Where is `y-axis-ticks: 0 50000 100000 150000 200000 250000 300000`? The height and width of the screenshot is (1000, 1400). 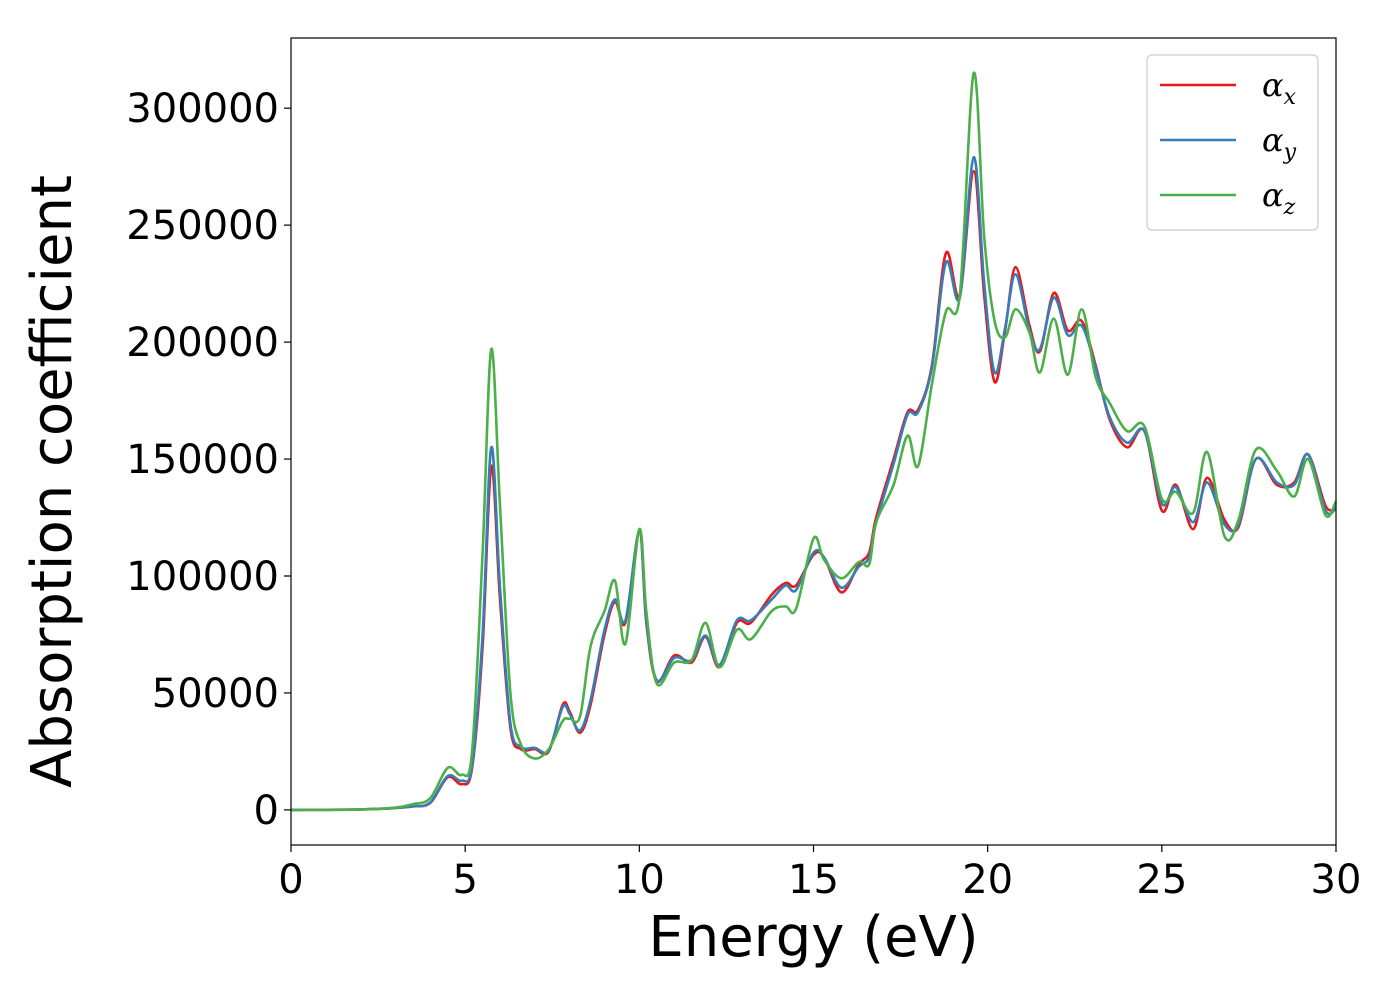 y-axis-ticks: 0 50000 100000 150000 200000 250000 300000 is located at coordinates (208, 460).